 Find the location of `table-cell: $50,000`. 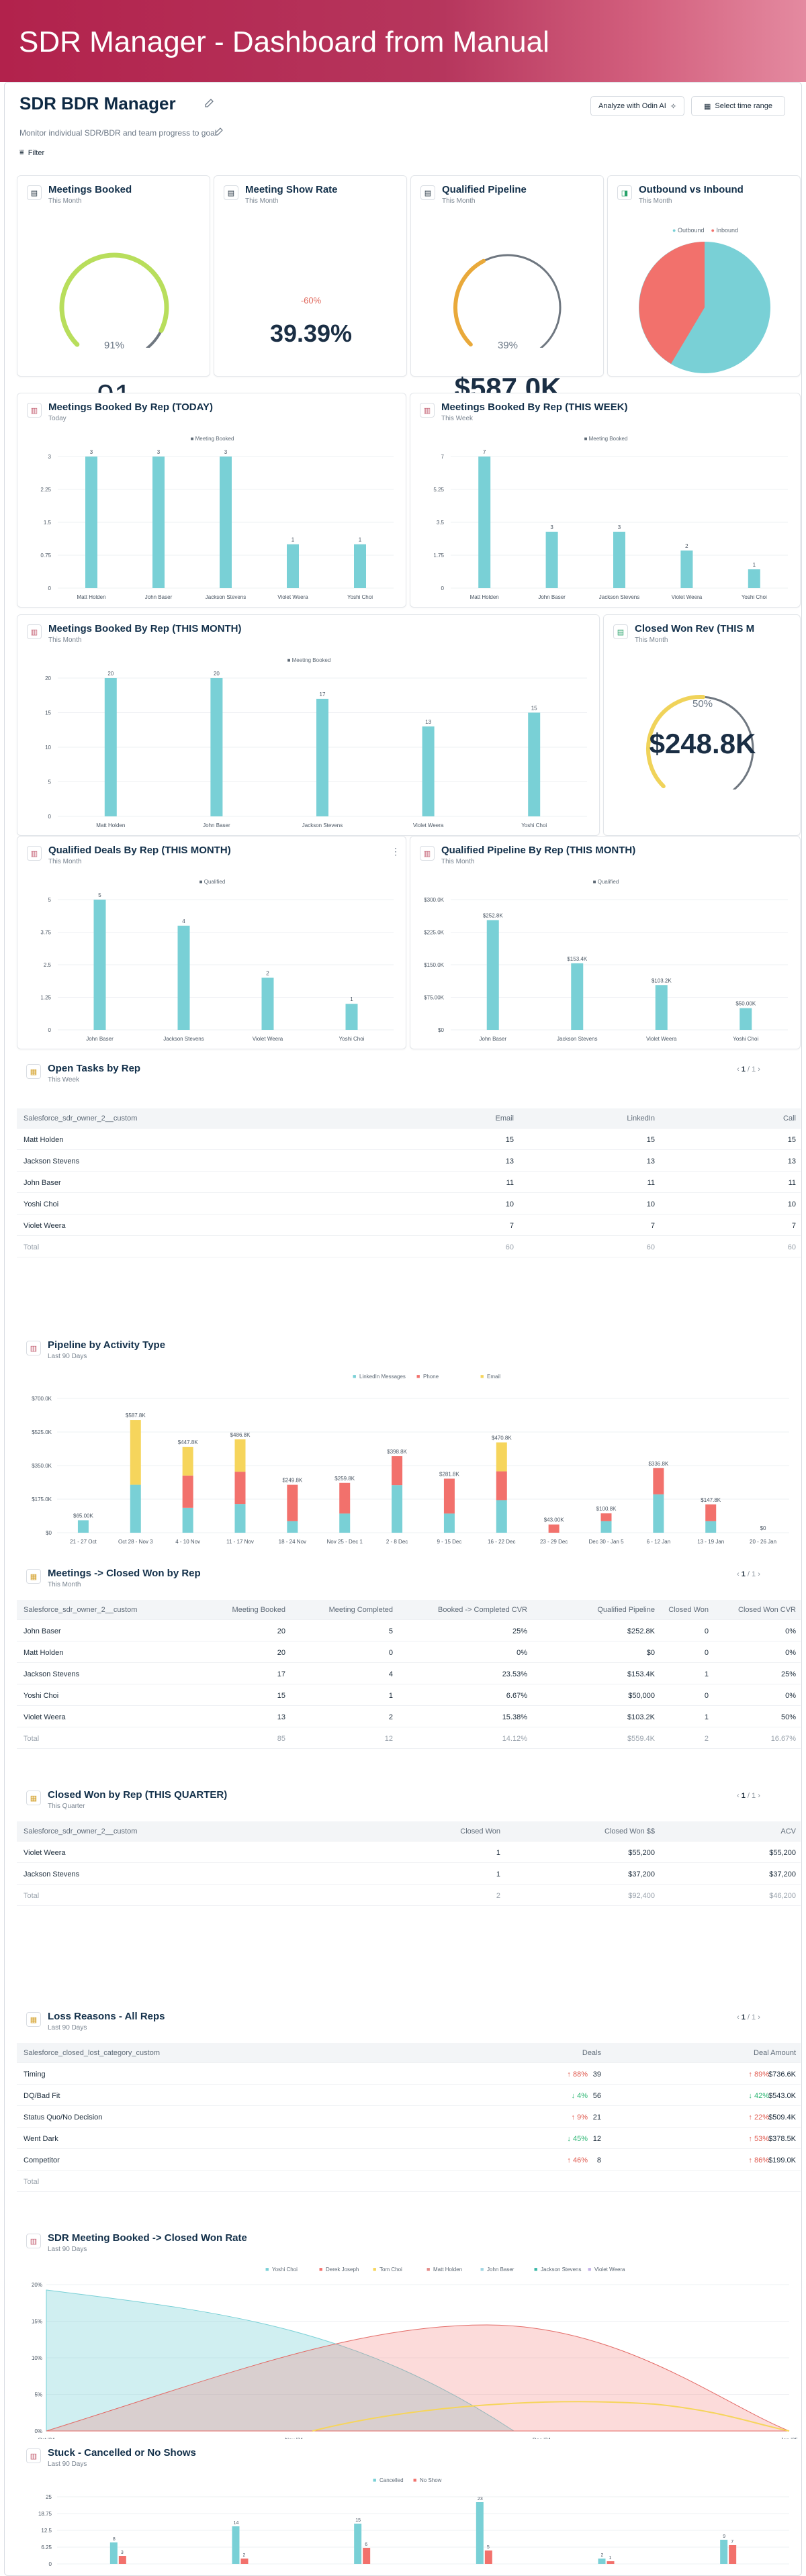

table-cell: $50,000 is located at coordinates (641, 1695).